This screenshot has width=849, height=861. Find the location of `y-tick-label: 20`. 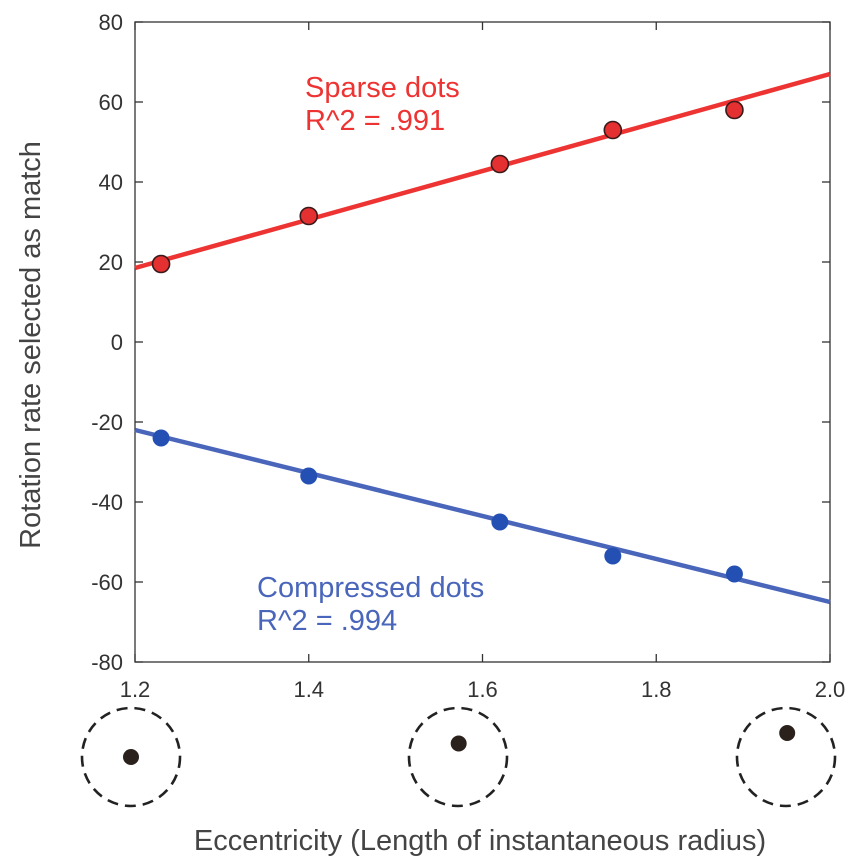

y-tick-label: 20 is located at coordinates (111, 262).